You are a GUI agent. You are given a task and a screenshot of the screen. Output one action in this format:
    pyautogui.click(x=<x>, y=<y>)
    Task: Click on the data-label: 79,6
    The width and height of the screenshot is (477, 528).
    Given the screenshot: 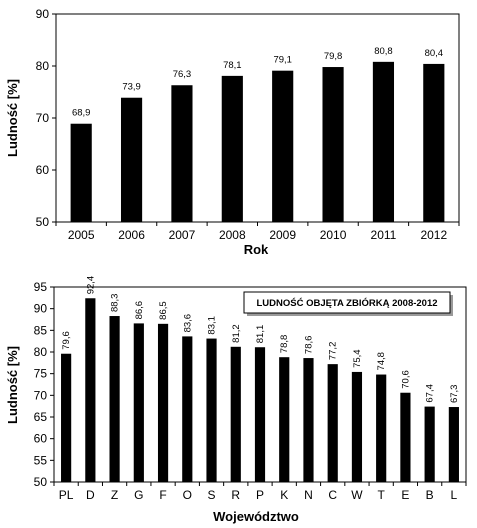 What is the action you would take?
    pyautogui.click(x=66, y=340)
    